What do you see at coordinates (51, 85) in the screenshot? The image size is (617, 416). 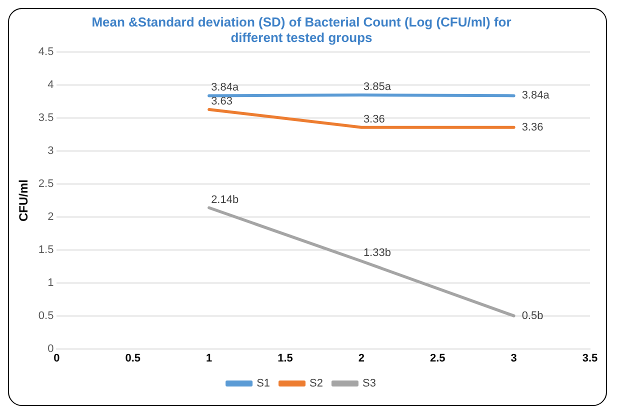 I see `y-tick-label: 4` at bounding box center [51, 85].